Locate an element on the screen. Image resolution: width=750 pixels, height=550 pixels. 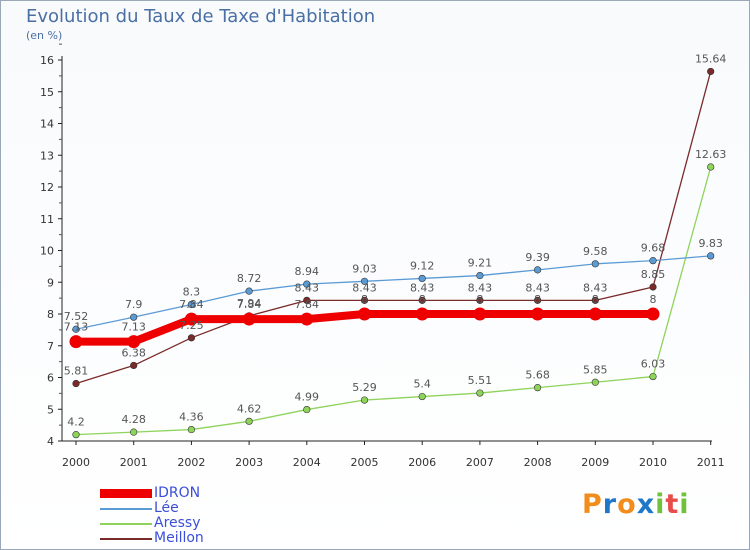
data-label-aressy: 4.28 is located at coordinates (133, 419).